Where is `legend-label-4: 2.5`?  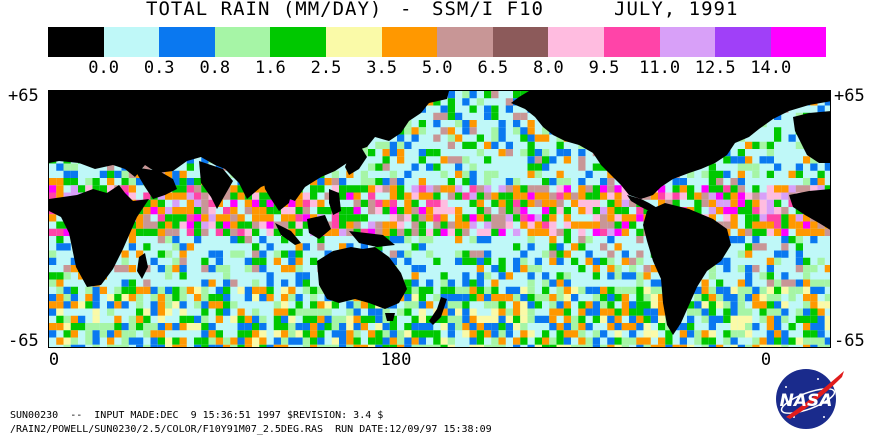 legend-label-4: 2.5 is located at coordinates (326, 68).